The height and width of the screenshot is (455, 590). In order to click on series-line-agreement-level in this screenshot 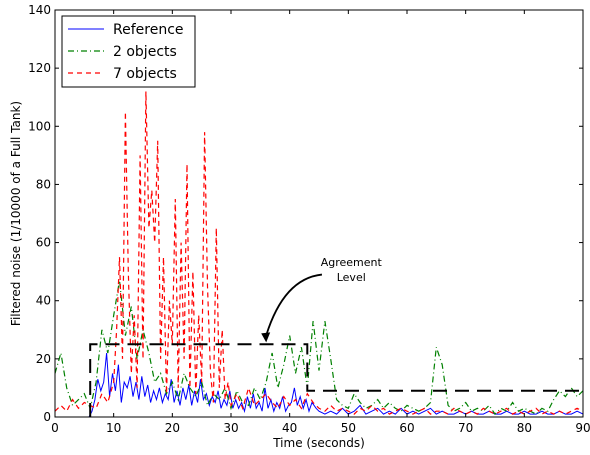, I will do `click(336, 380)`.